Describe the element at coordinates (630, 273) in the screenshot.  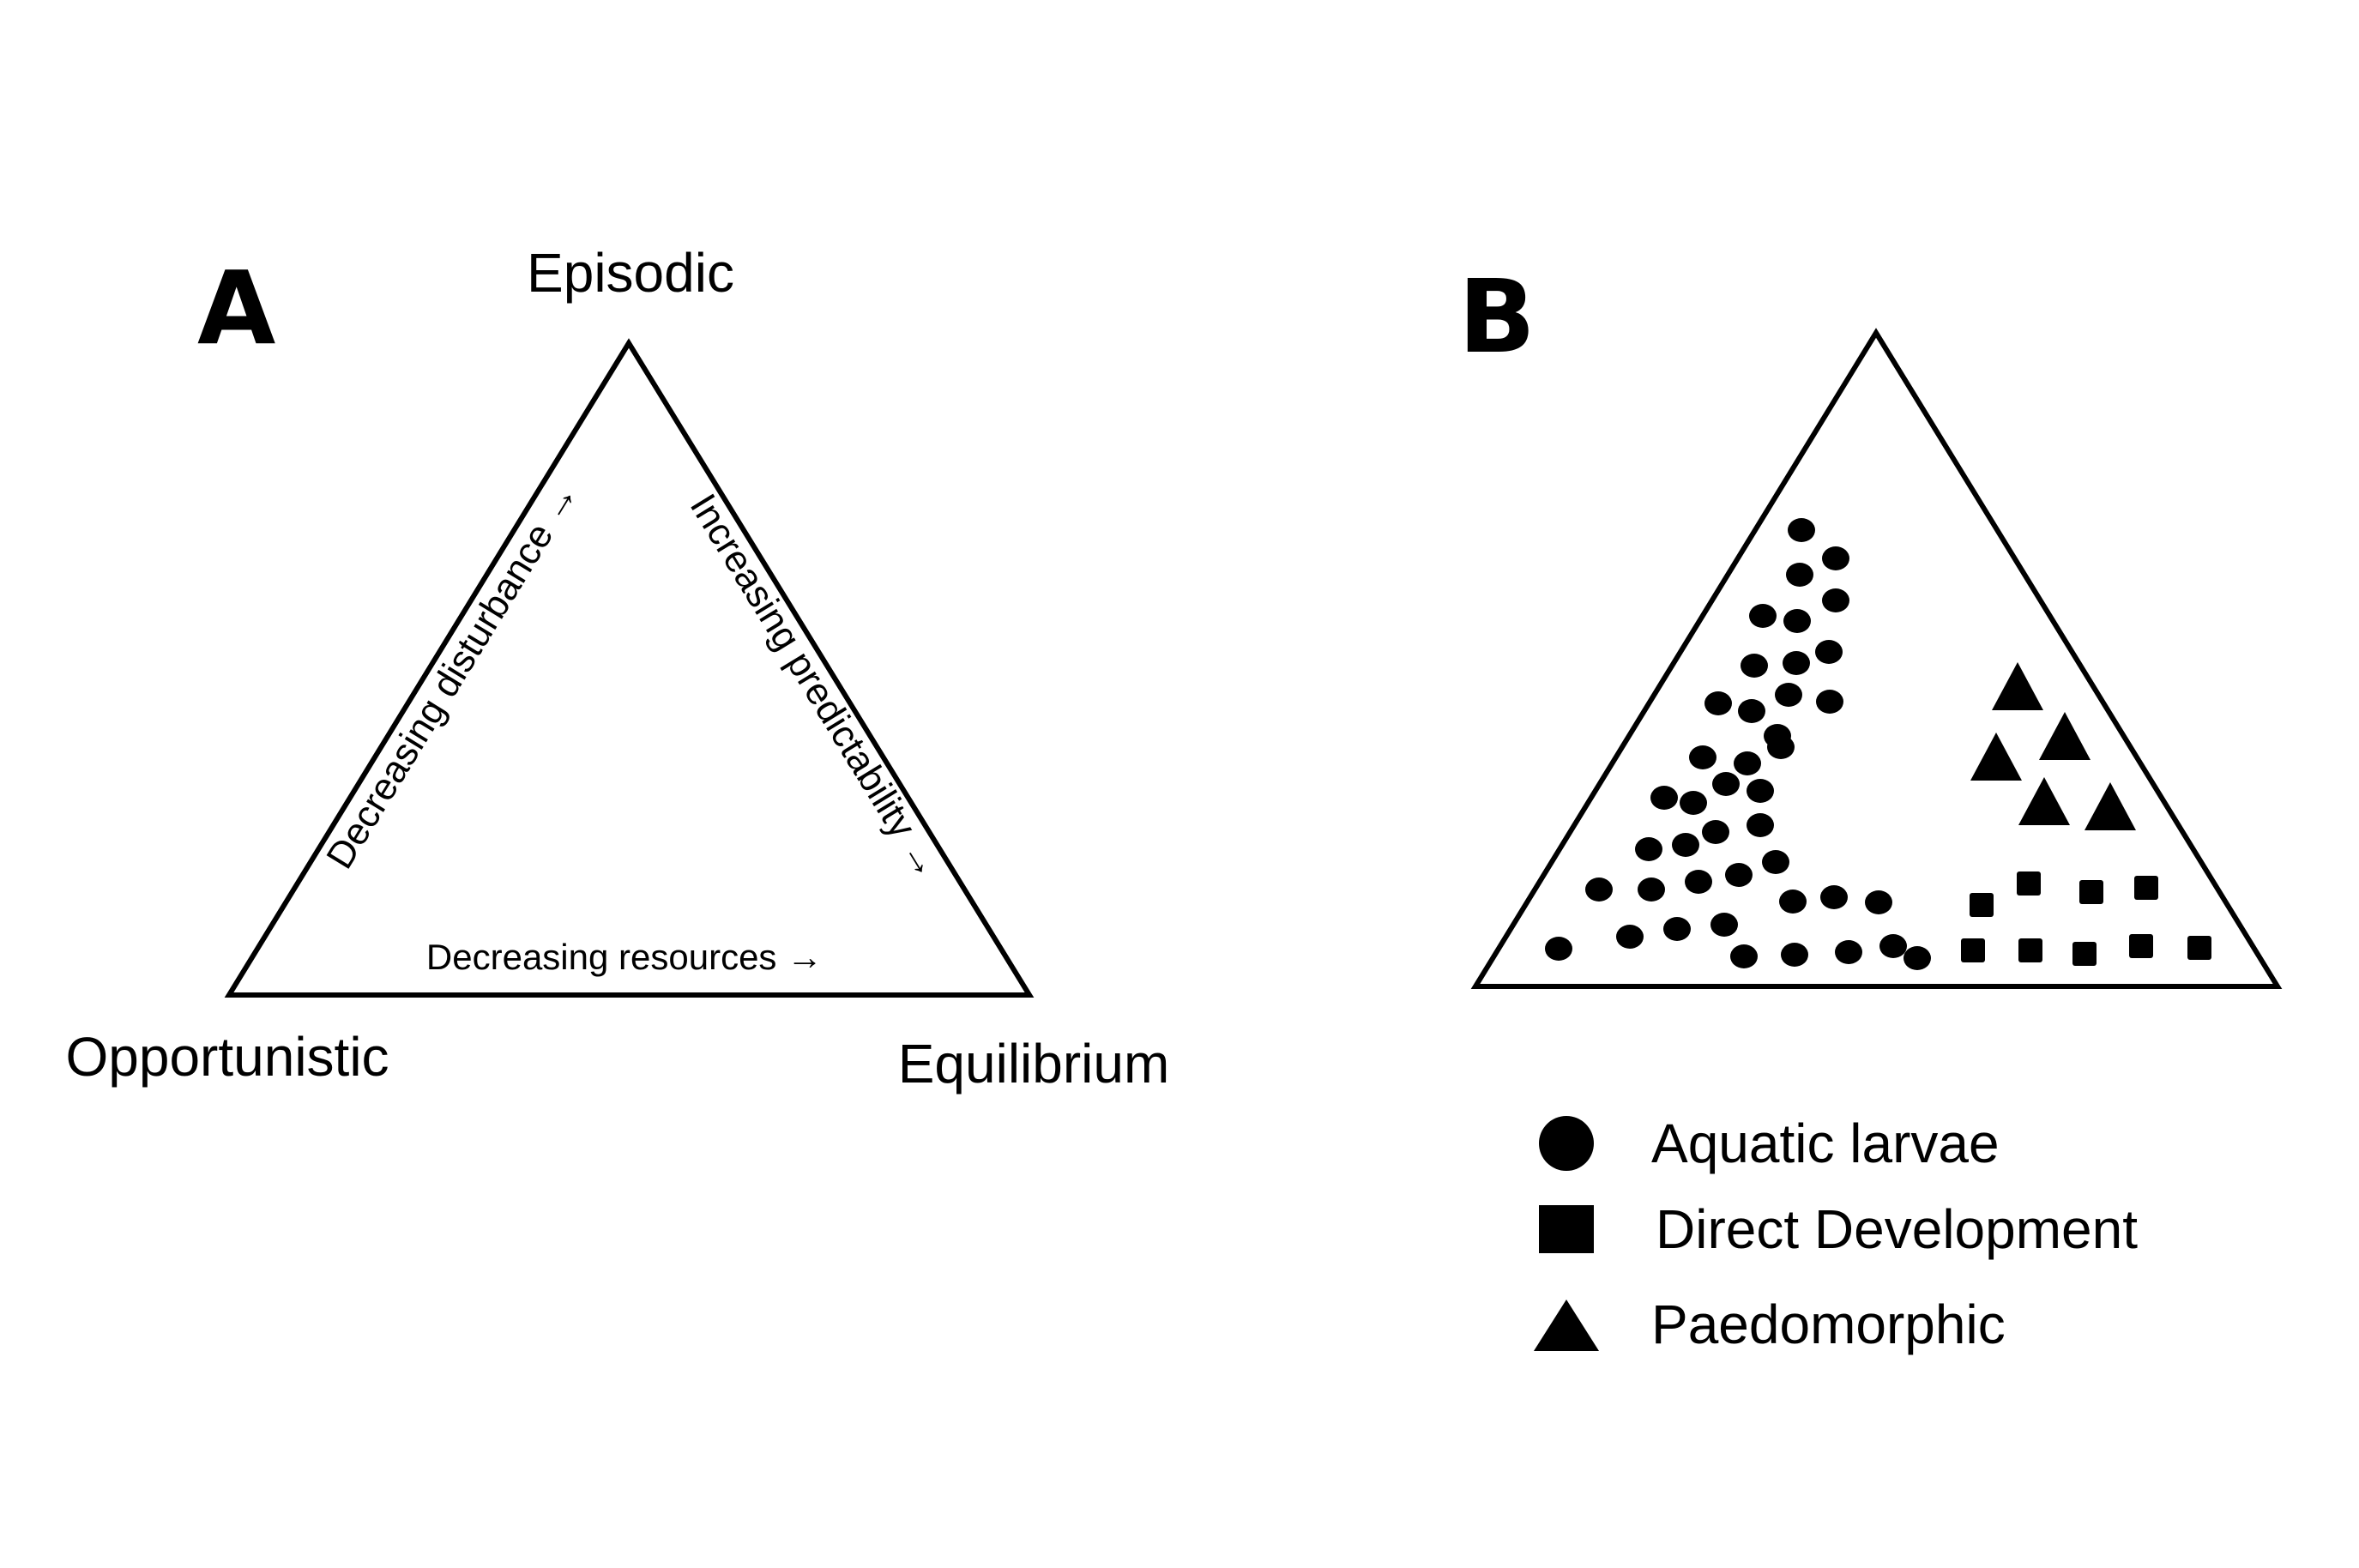
I see `vertex-label-episodic: Episodic` at that location.